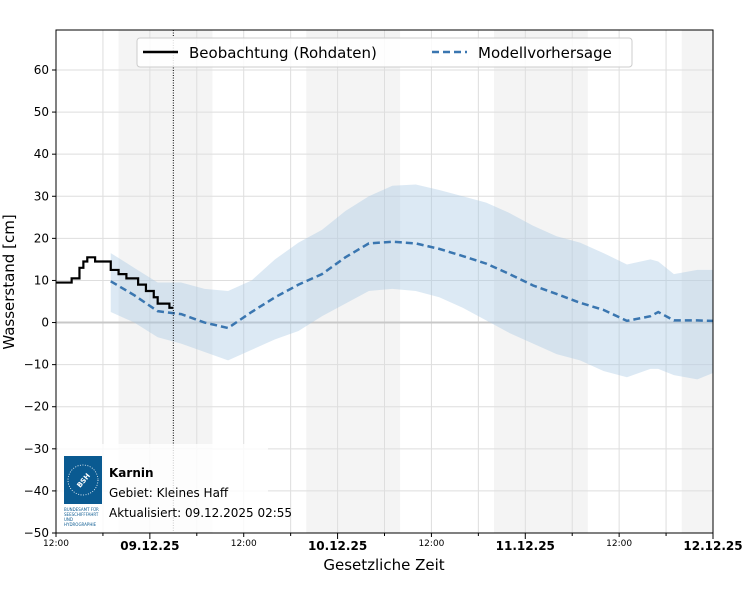 The width and height of the screenshot is (750, 604). What do you see at coordinates (80, 524) in the screenshot?
I see `bsh-logo-caption-4: HYDROGRAPHIE` at bounding box center [80, 524].